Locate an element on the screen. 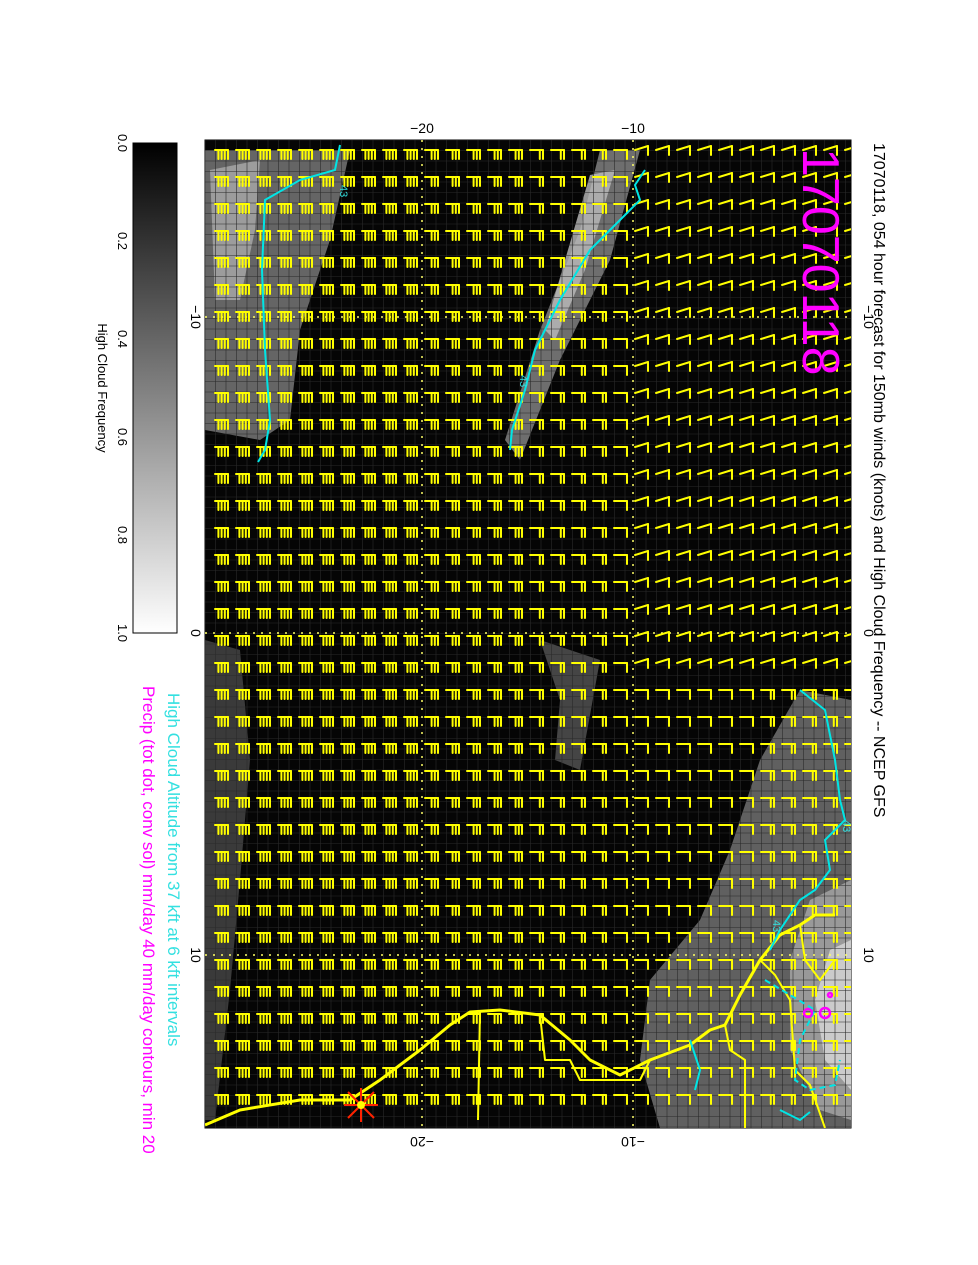 The height and width of the screenshot is (1265, 978). colorbar-tick: 1.0 is located at coordinates (122, 633).